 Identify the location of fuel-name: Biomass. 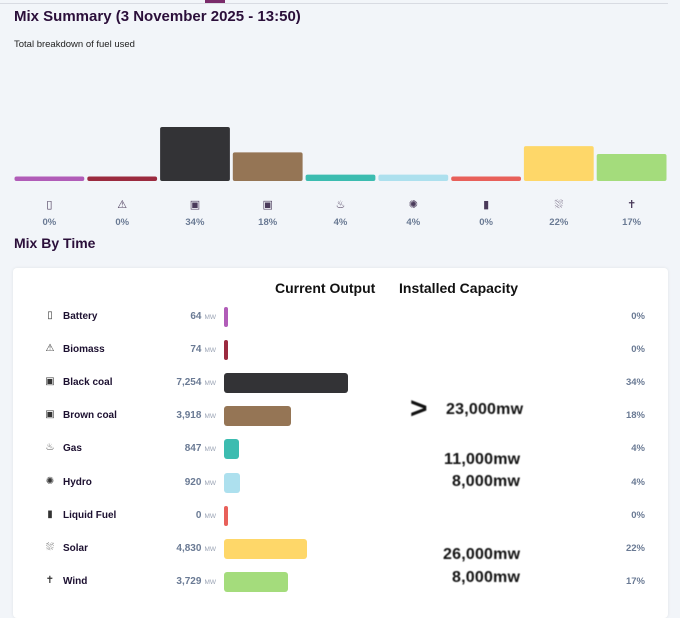
(84, 350).